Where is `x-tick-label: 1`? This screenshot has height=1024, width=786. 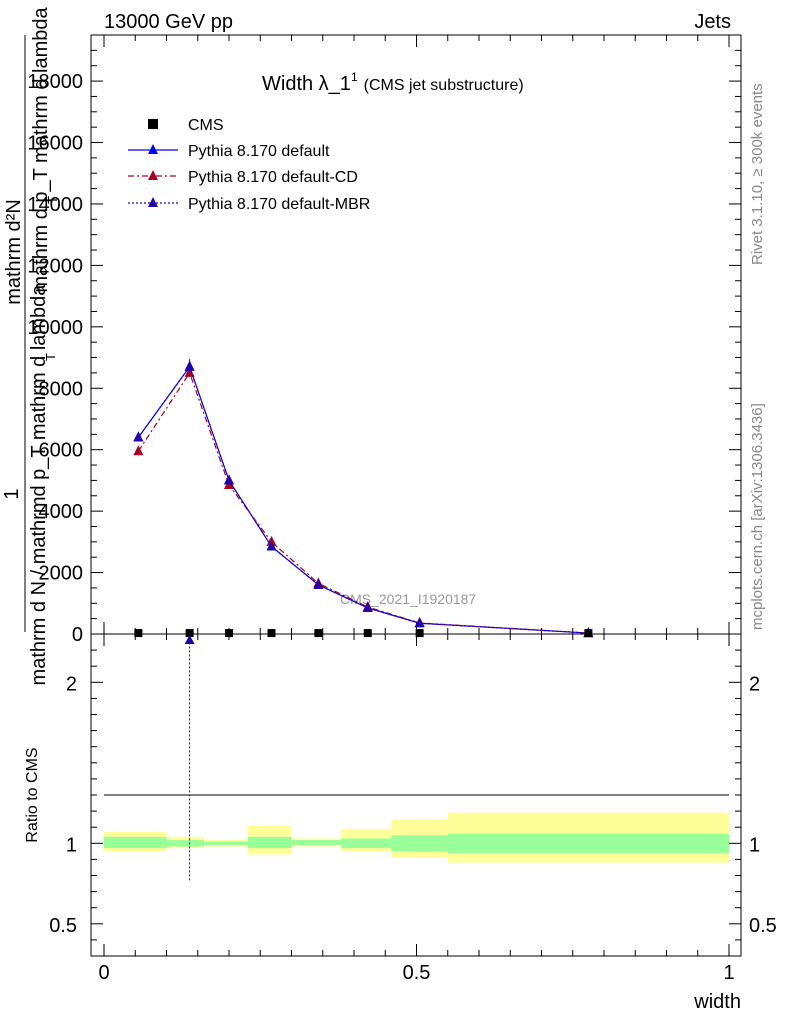 x-tick-label: 1 is located at coordinates (728, 973).